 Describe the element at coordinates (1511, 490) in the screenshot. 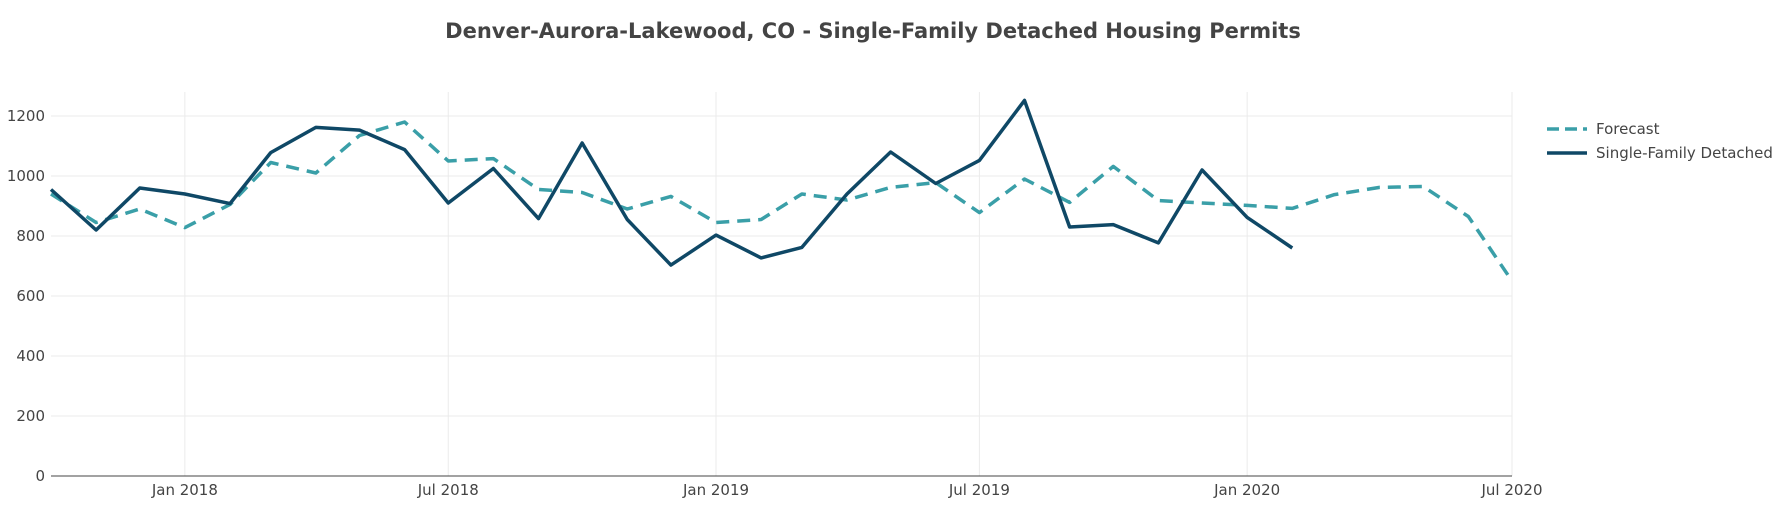

I see `x-tick-label: Jul 2020` at that location.